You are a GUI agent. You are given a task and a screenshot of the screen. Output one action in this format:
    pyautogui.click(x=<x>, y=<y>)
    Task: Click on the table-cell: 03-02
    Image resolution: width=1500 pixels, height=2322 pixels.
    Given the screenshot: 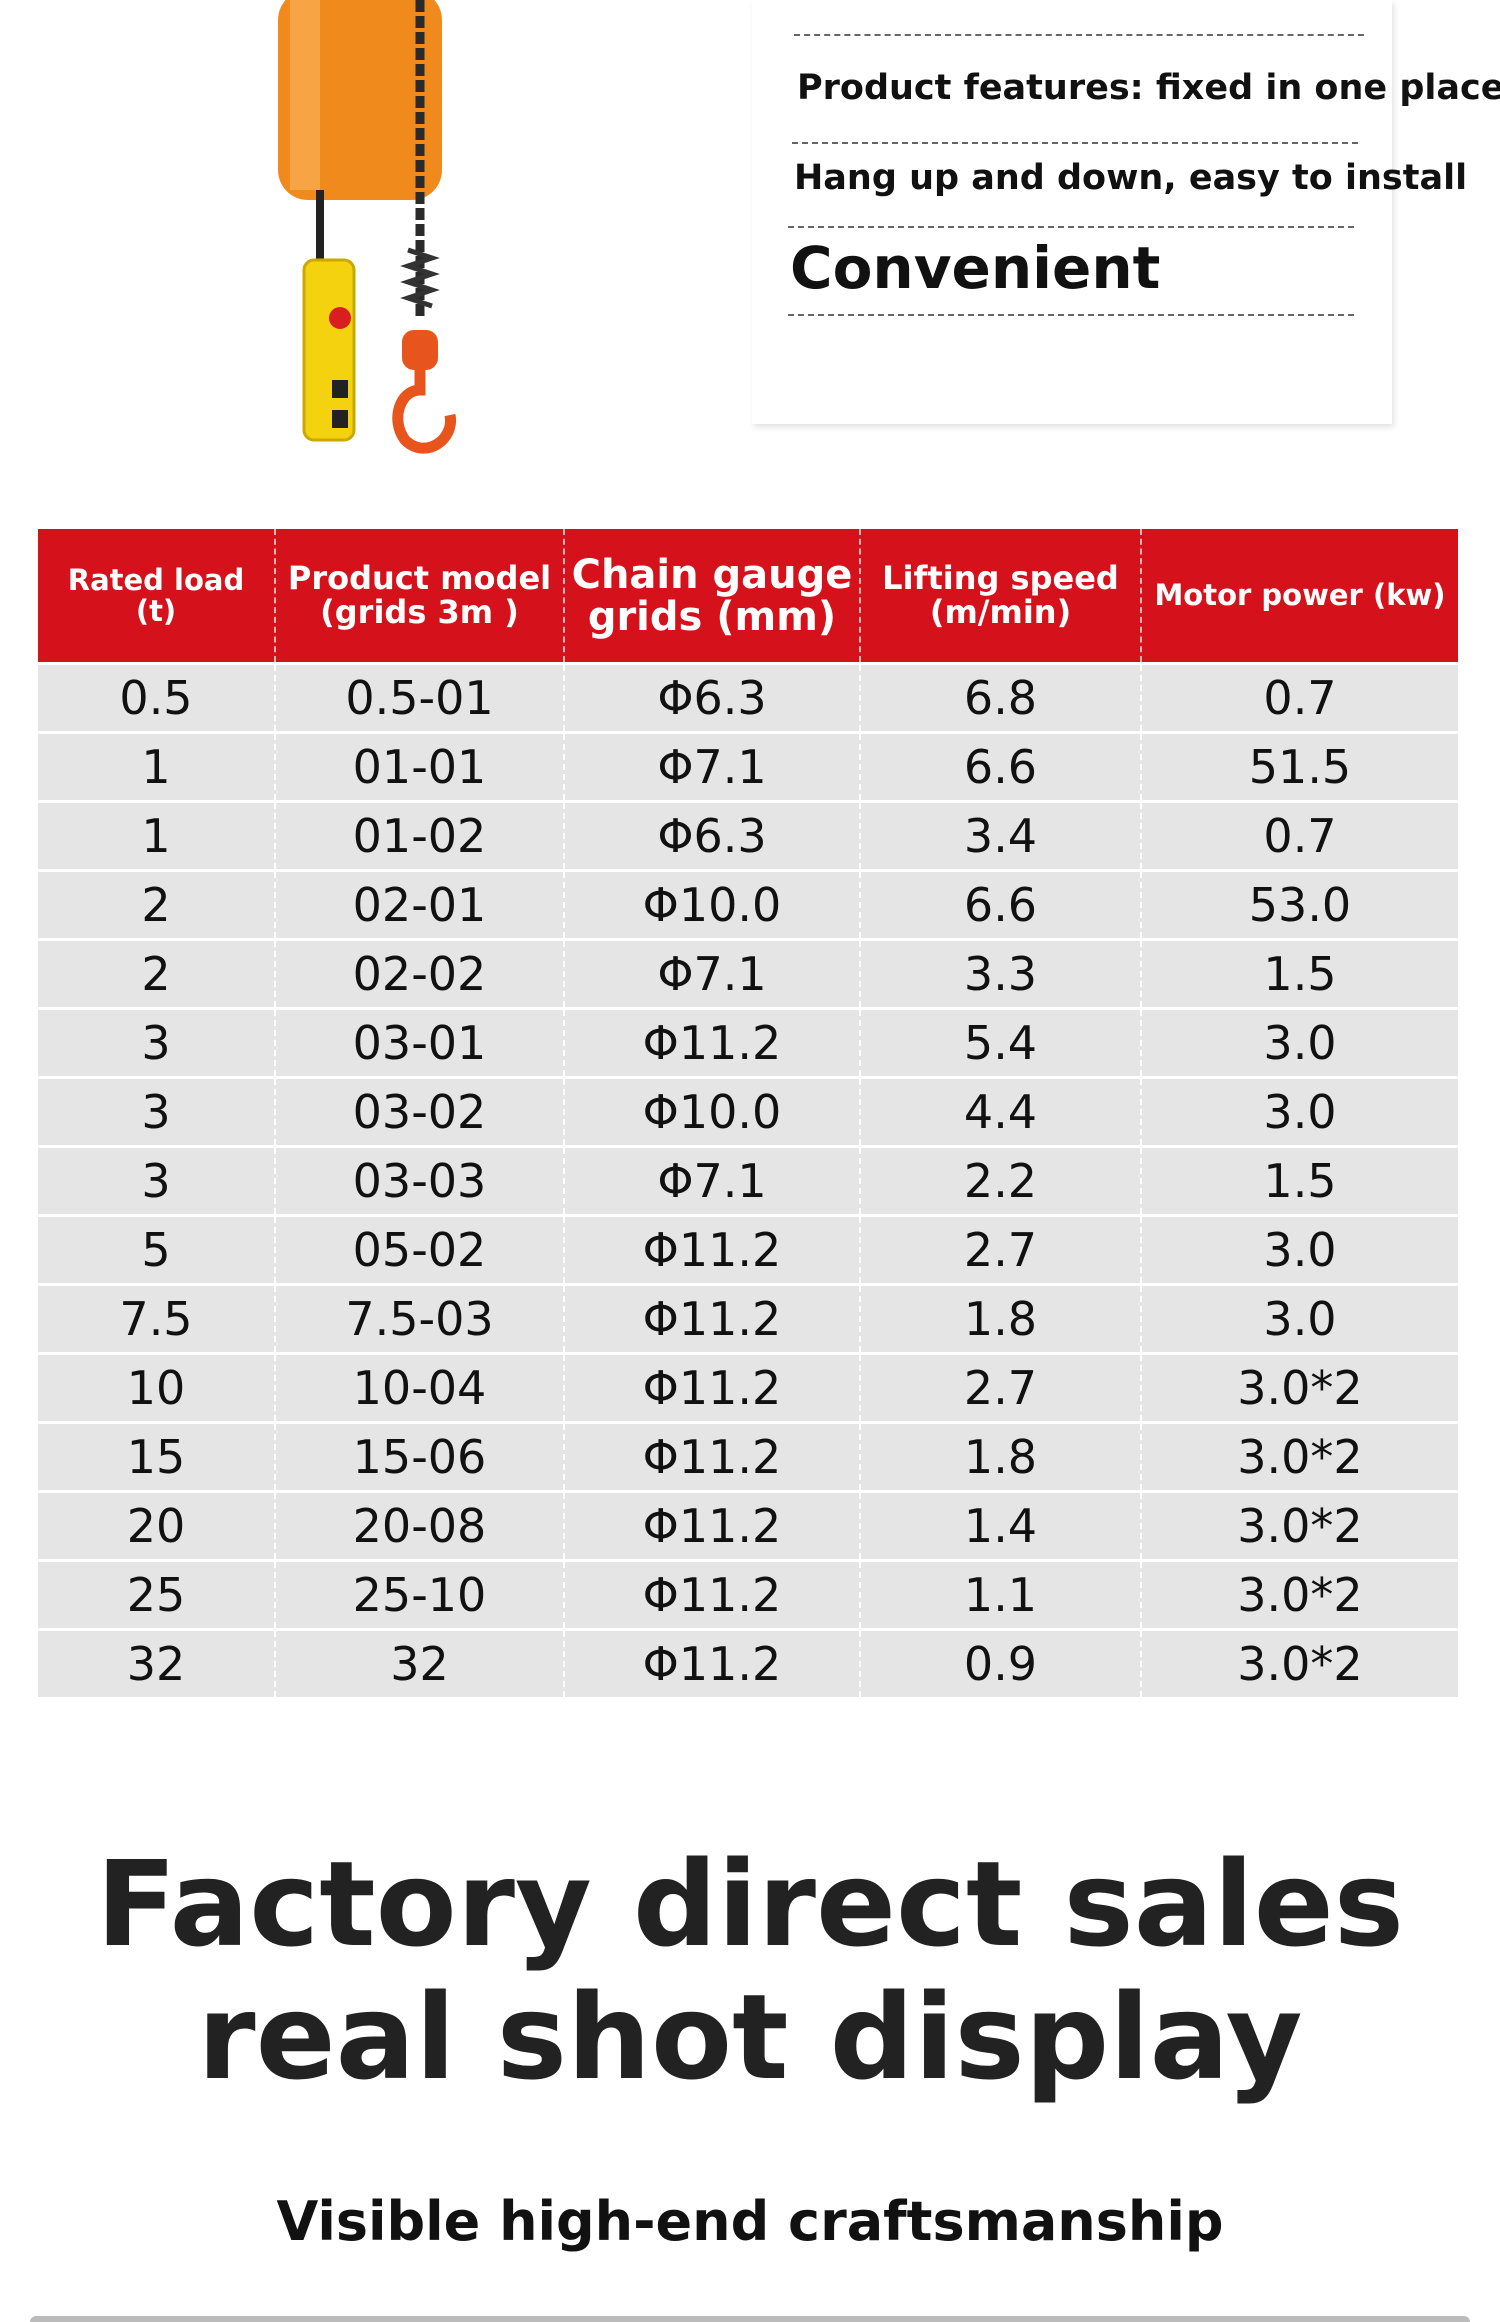 What is the action you would take?
    pyautogui.click(x=419, y=1111)
    